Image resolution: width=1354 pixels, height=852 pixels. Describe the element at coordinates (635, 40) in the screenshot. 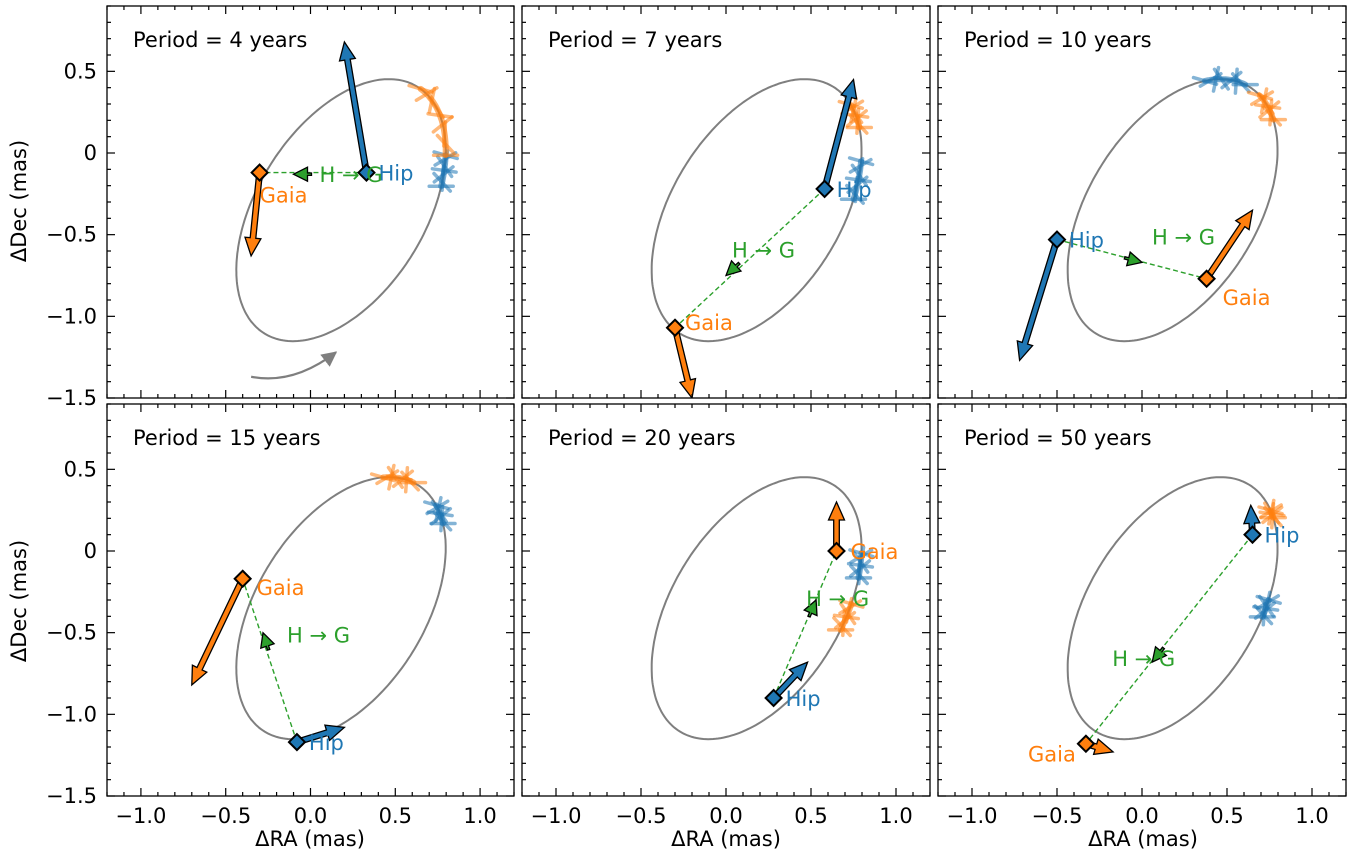

I see `panel-title: Period = 7 years` at that location.